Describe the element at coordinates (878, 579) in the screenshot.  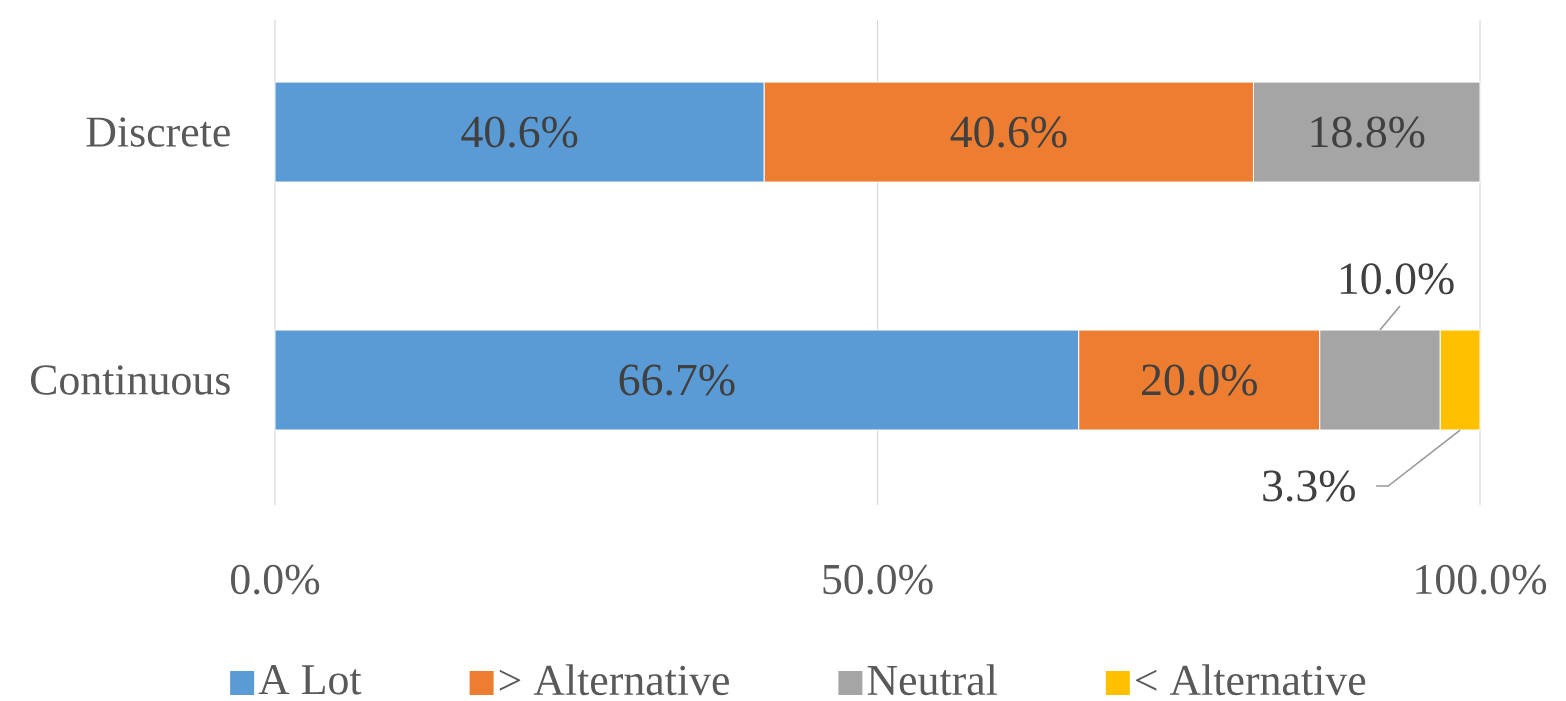
I see `x-tick-label: 50.0%` at that location.